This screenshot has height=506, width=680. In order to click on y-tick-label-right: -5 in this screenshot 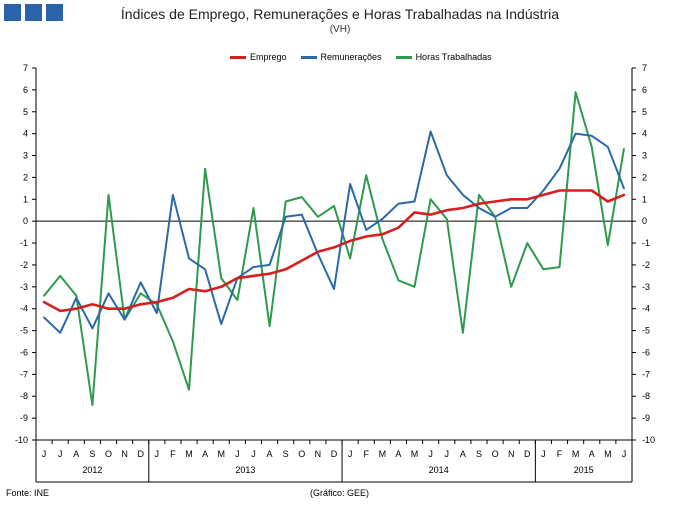, I will do `click(646, 331)`.